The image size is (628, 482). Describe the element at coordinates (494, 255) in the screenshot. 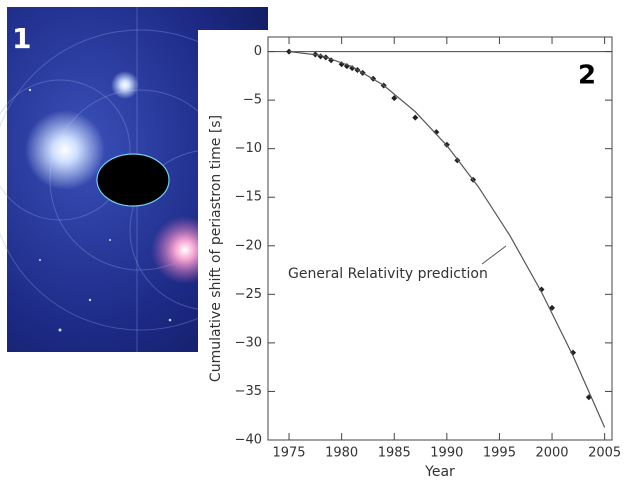

I see `annotation-leader` at that location.